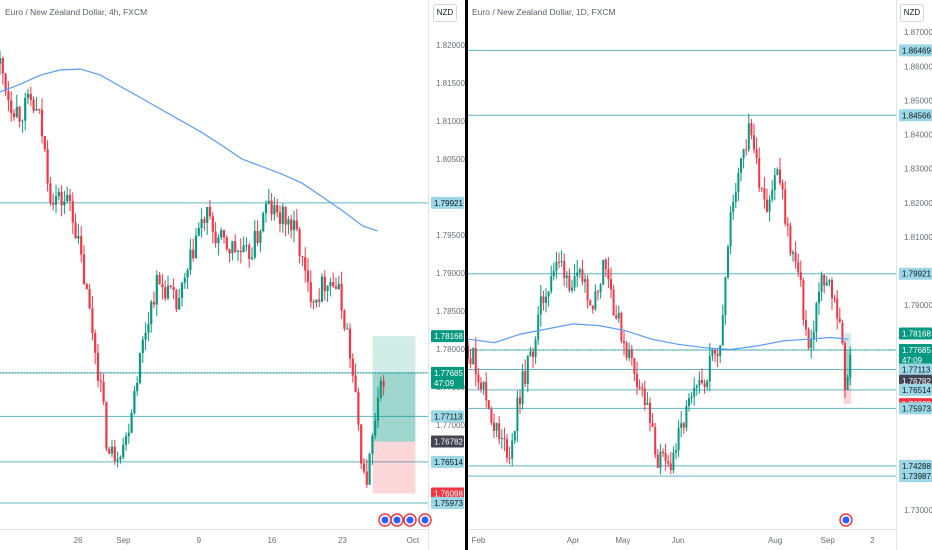 This screenshot has width=932, height=550. Describe the element at coordinates (410, 520) in the screenshot. I see `economic-event-icon` at that location.